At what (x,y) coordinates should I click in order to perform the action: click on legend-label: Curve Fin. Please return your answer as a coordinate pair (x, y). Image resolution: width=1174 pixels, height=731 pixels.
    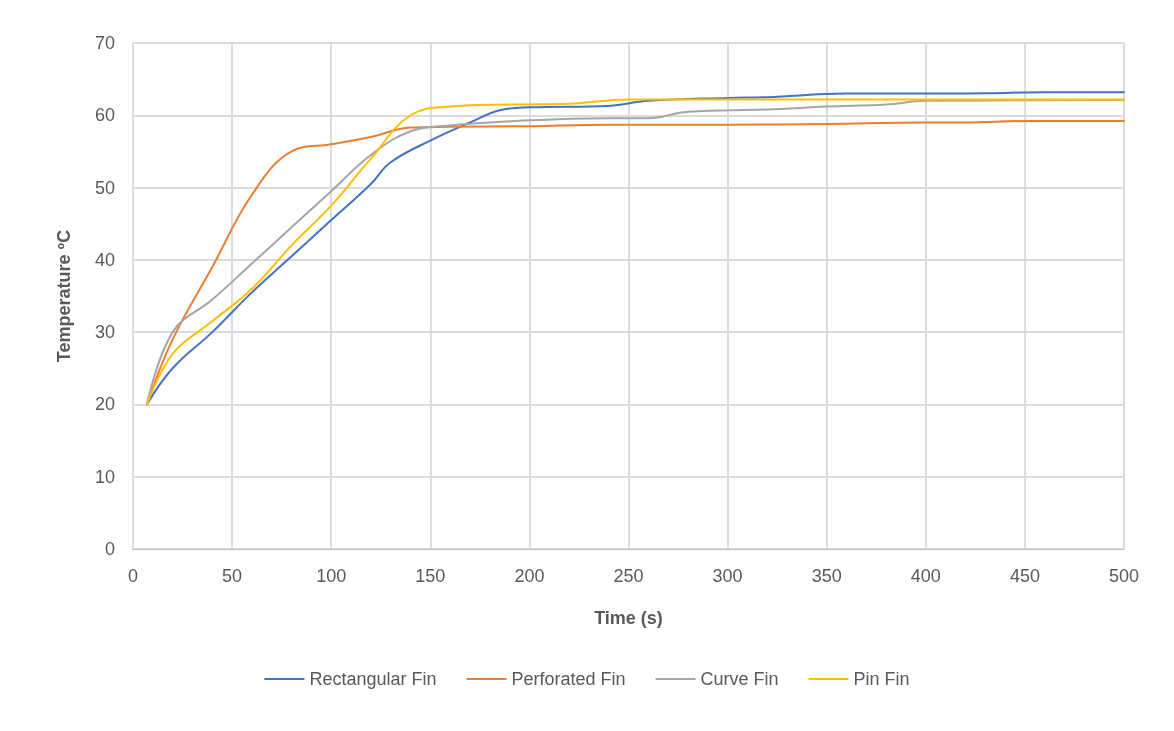
    Looking at the image, I should click on (739, 679).